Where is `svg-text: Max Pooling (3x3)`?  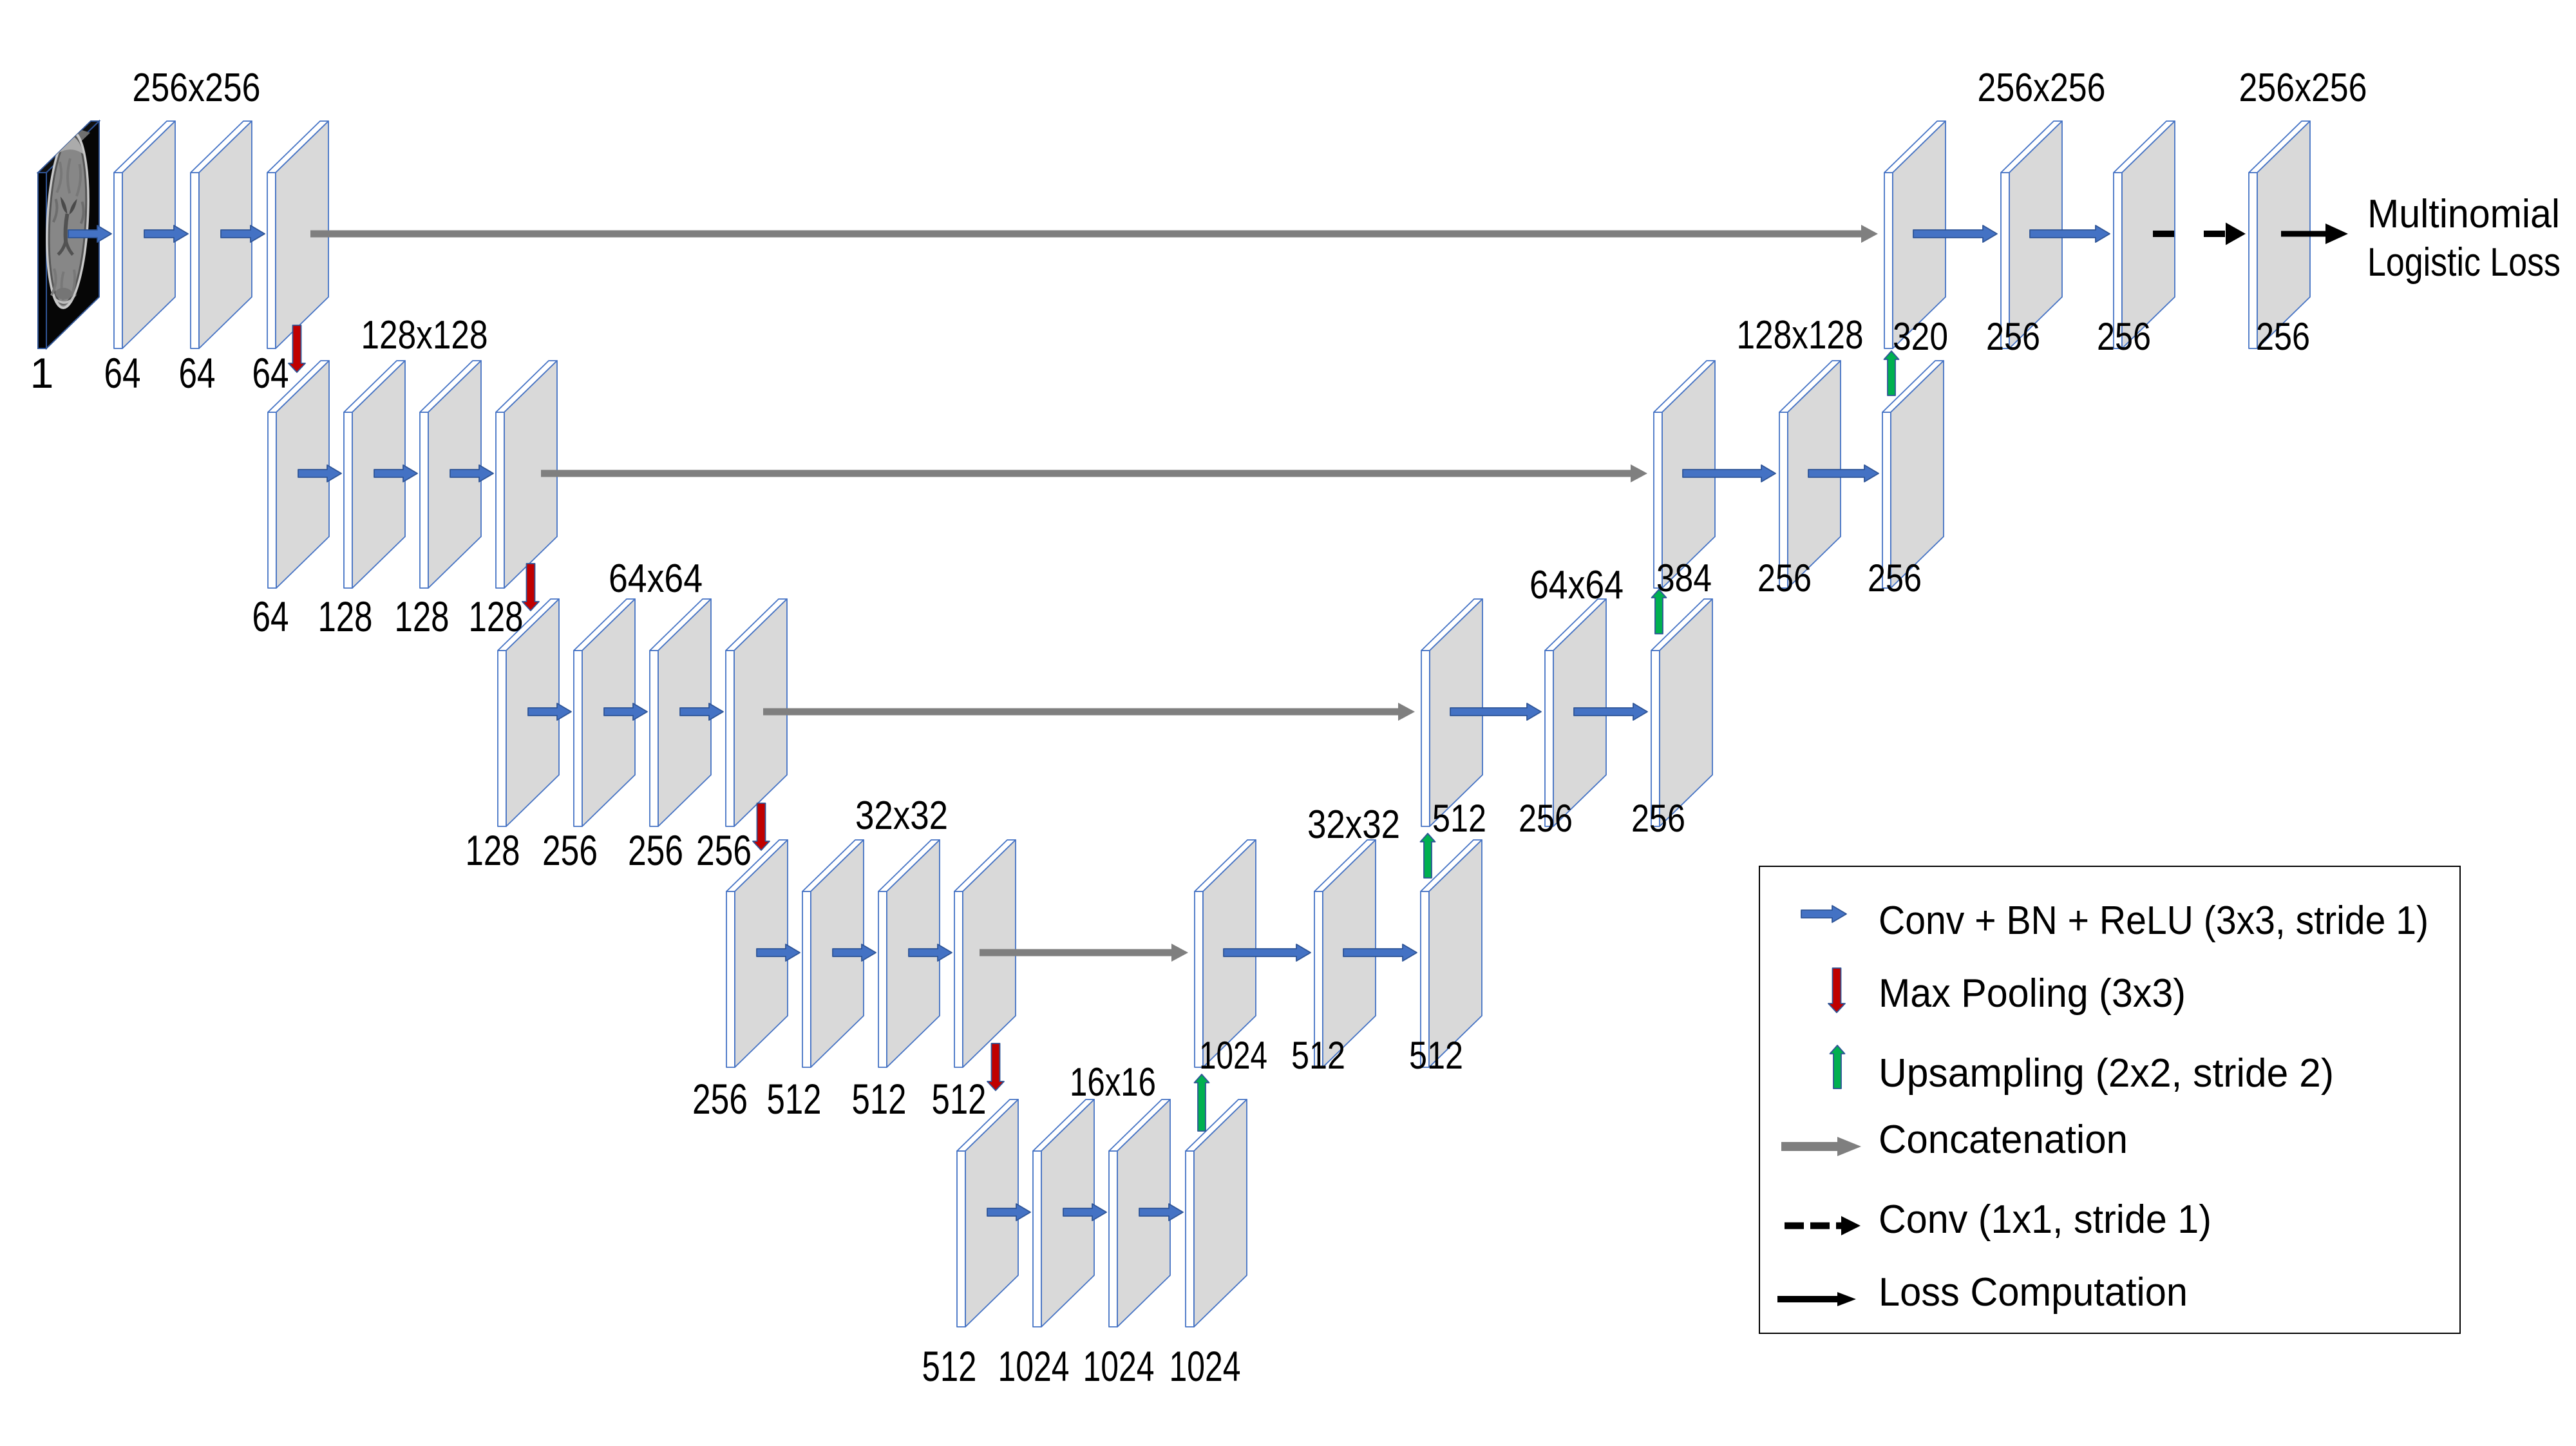
svg-text: Max Pooling (3x3) is located at coordinates (2033, 994).